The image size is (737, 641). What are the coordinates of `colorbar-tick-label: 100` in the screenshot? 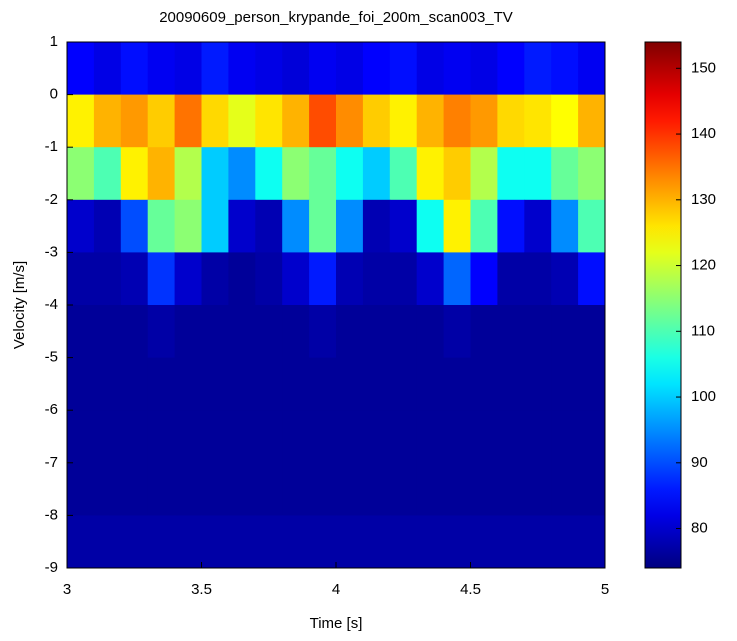 It's located at (703, 396).